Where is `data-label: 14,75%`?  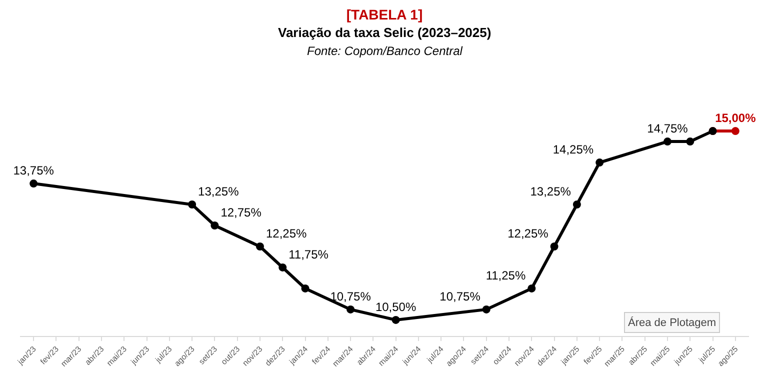
data-label: 14,75% is located at coordinates (667, 129).